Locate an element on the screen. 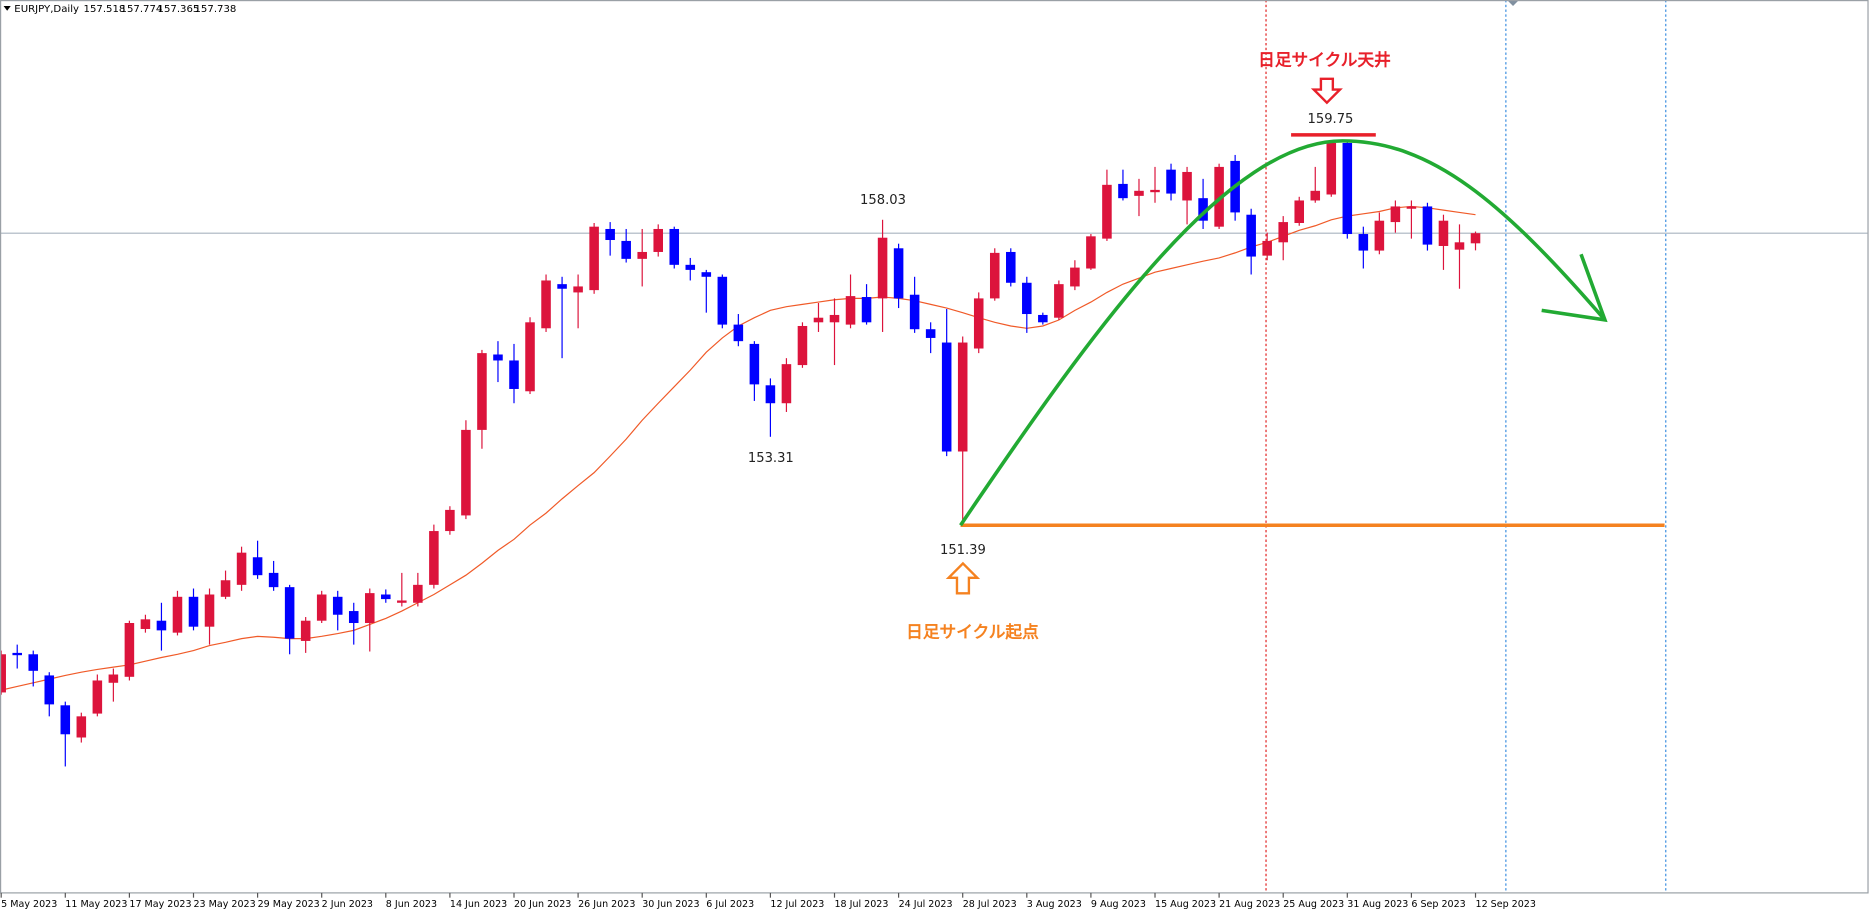  cycle-curve is located at coordinates (1283, 333).